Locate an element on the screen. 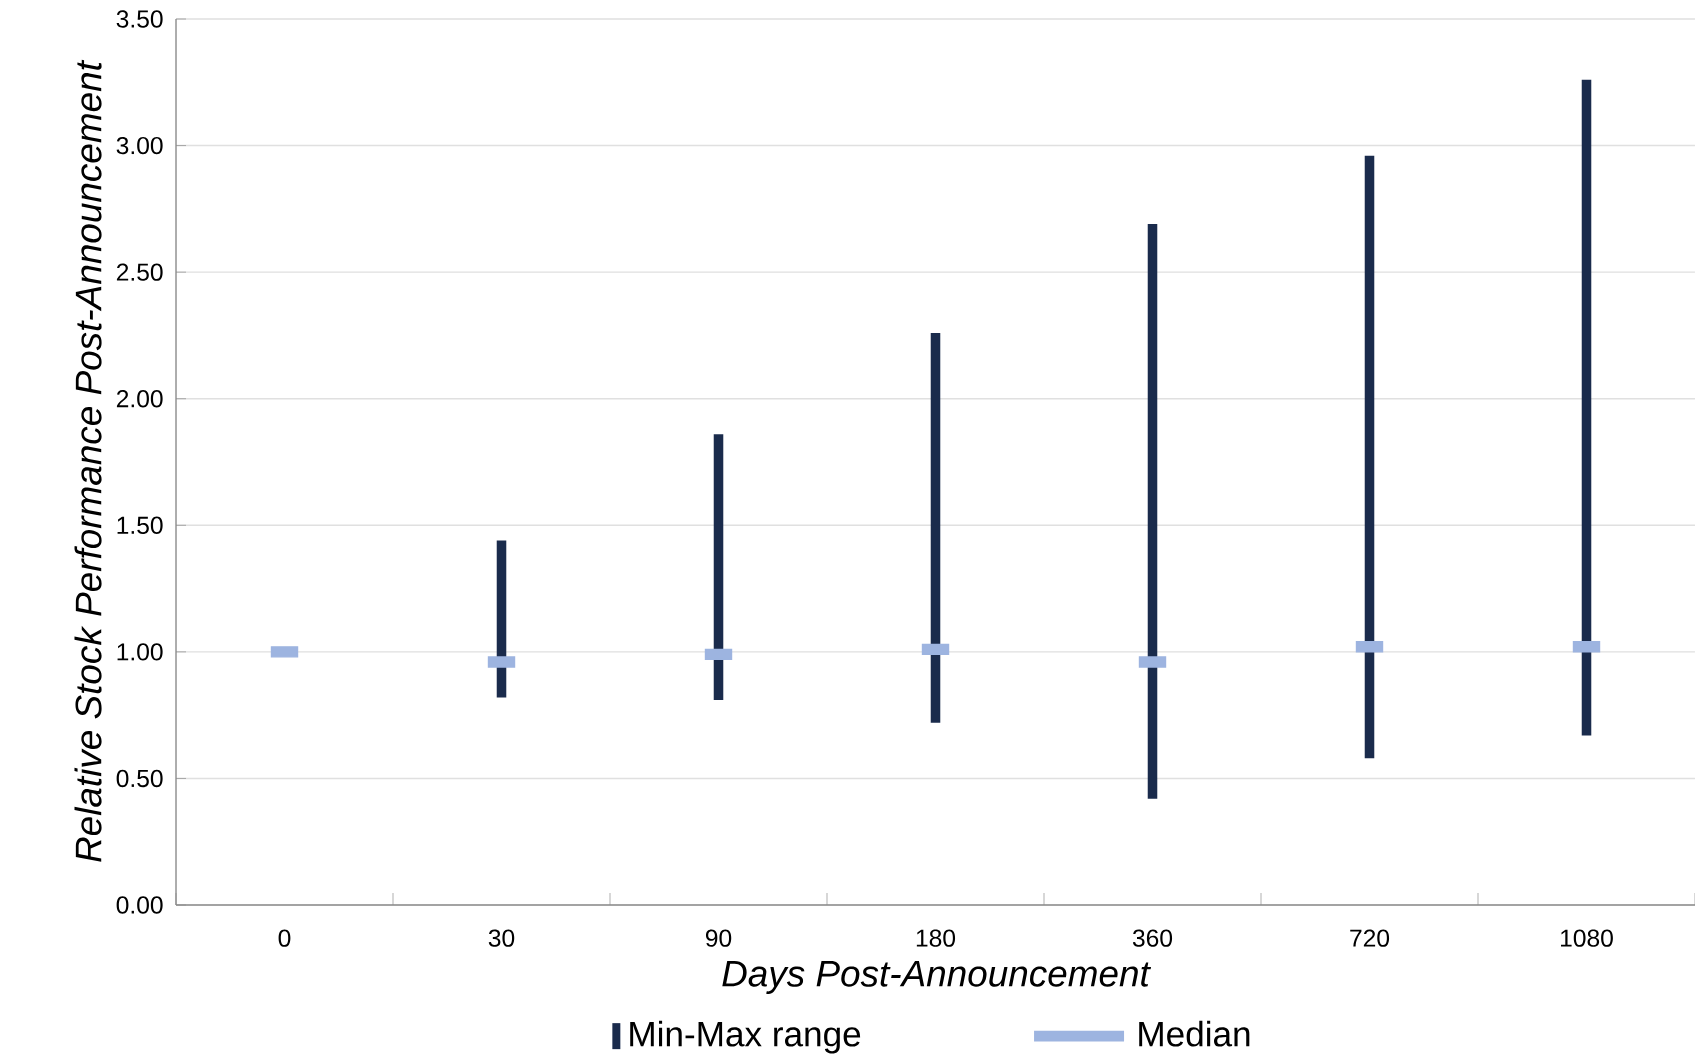 The height and width of the screenshot is (1061, 1695). x-tick-label: 30 is located at coordinates (501, 938).